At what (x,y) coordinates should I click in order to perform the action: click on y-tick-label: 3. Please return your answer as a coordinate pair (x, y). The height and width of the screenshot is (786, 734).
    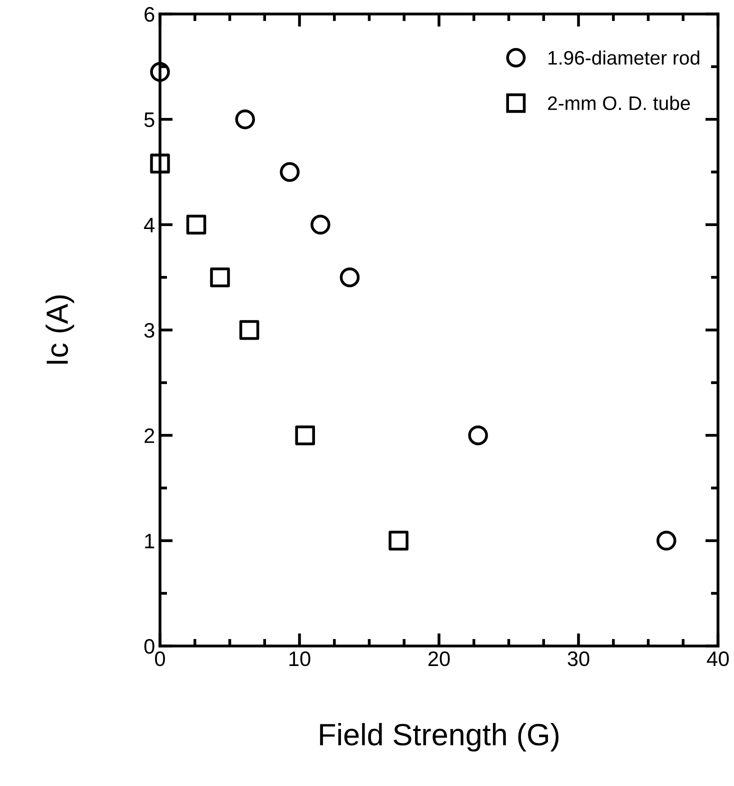
    Looking at the image, I should click on (149, 330).